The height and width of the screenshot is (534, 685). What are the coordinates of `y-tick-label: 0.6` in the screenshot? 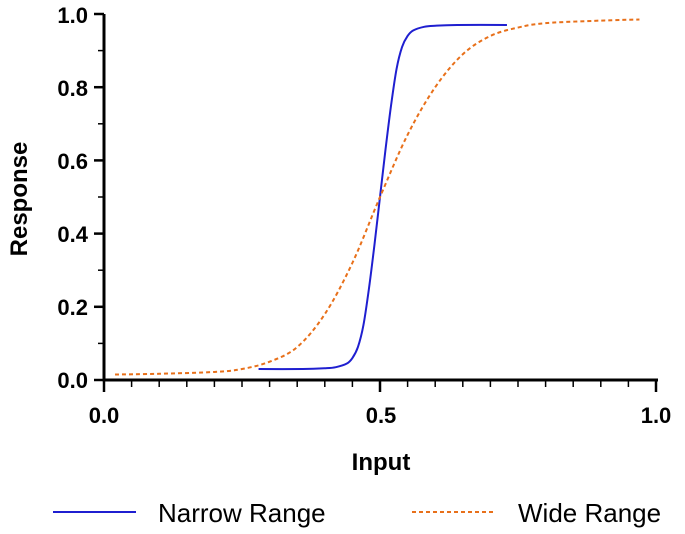 It's located at (72, 161).